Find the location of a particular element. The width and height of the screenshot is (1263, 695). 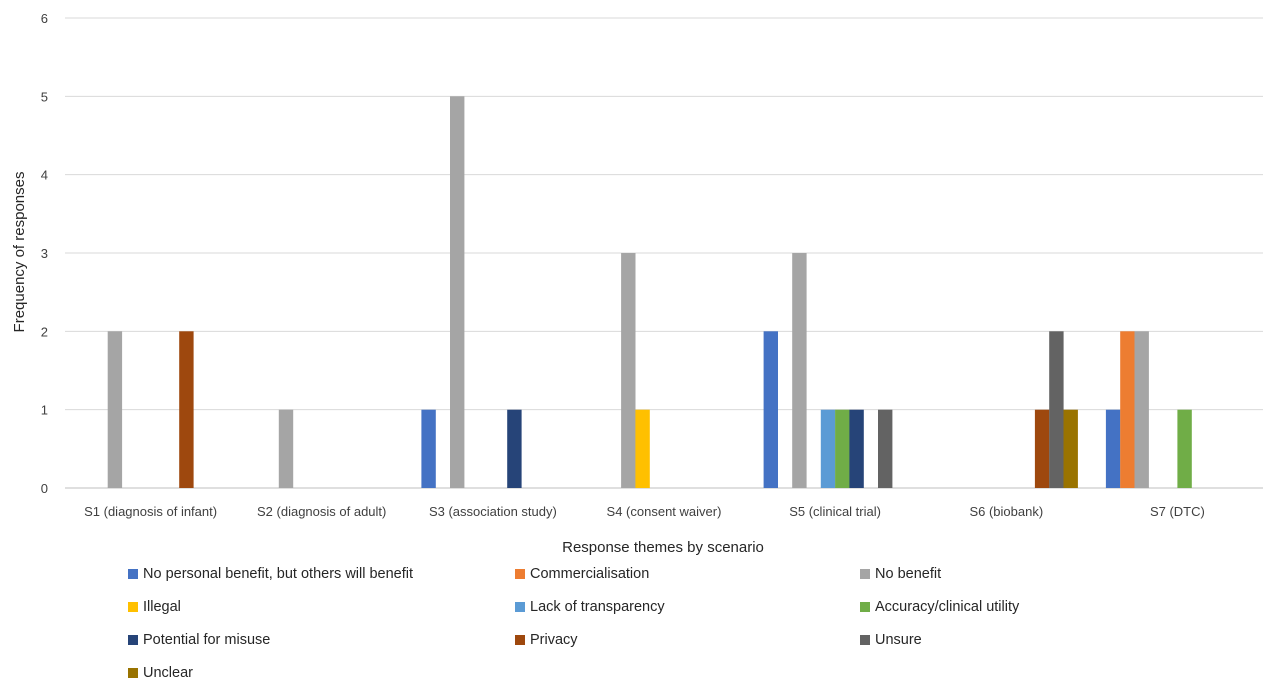

legend-item: Lack of transparency is located at coordinates (590, 607).